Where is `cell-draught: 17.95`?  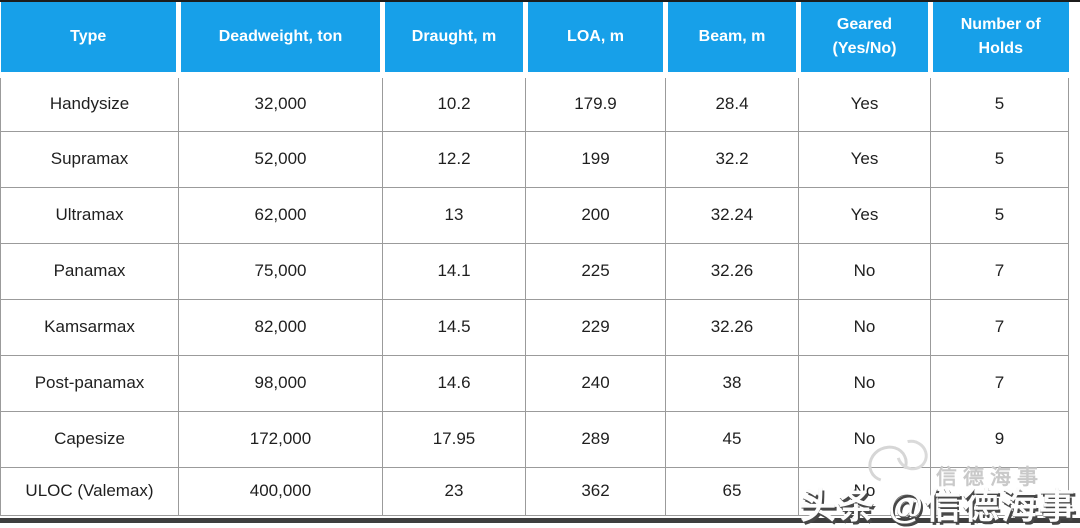 cell-draught: 17.95 is located at coordinates (454, 439).